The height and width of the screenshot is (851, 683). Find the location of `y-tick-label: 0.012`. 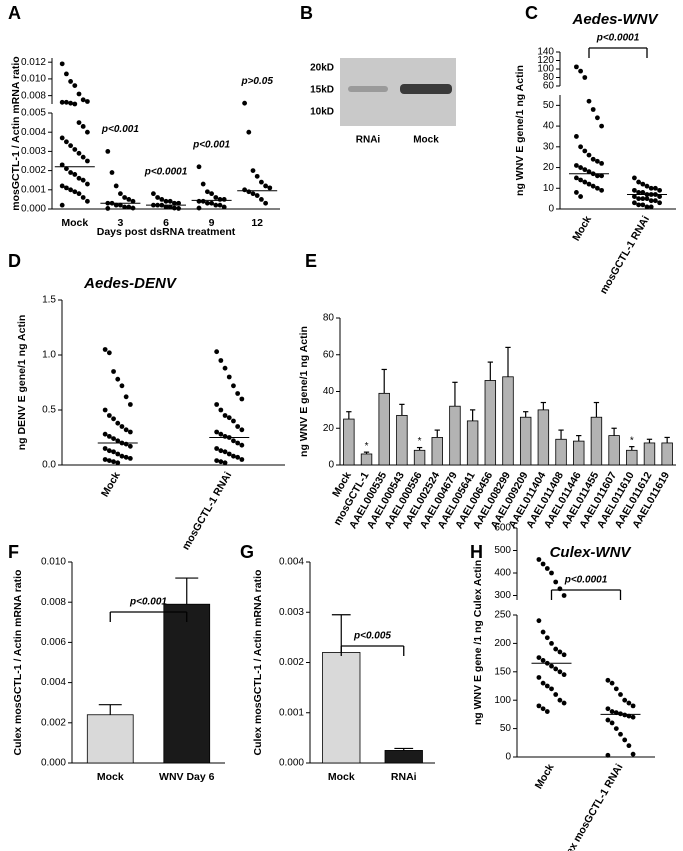

y-tick-label: 0.012 is located at coordinates (33, 62).